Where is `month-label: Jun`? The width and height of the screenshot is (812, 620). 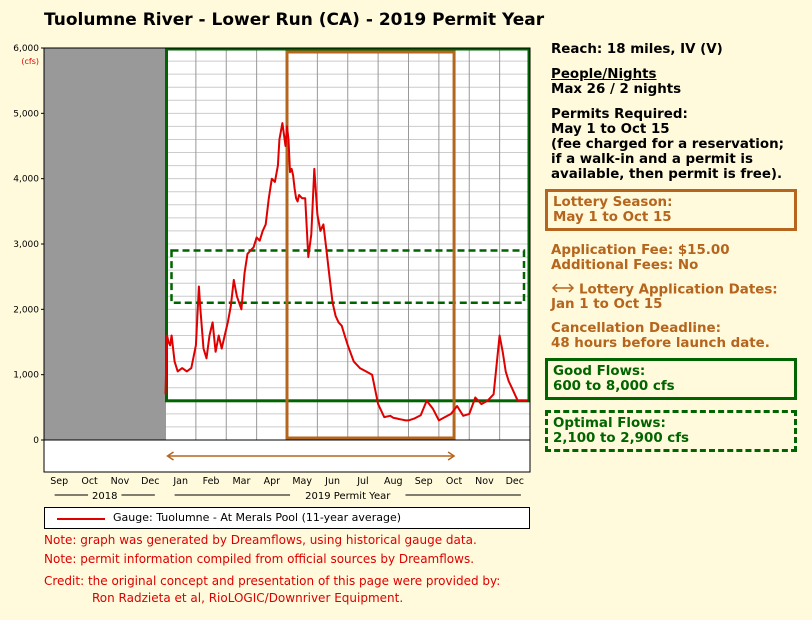 month-label: Jun is located at coordinates (332, 481).